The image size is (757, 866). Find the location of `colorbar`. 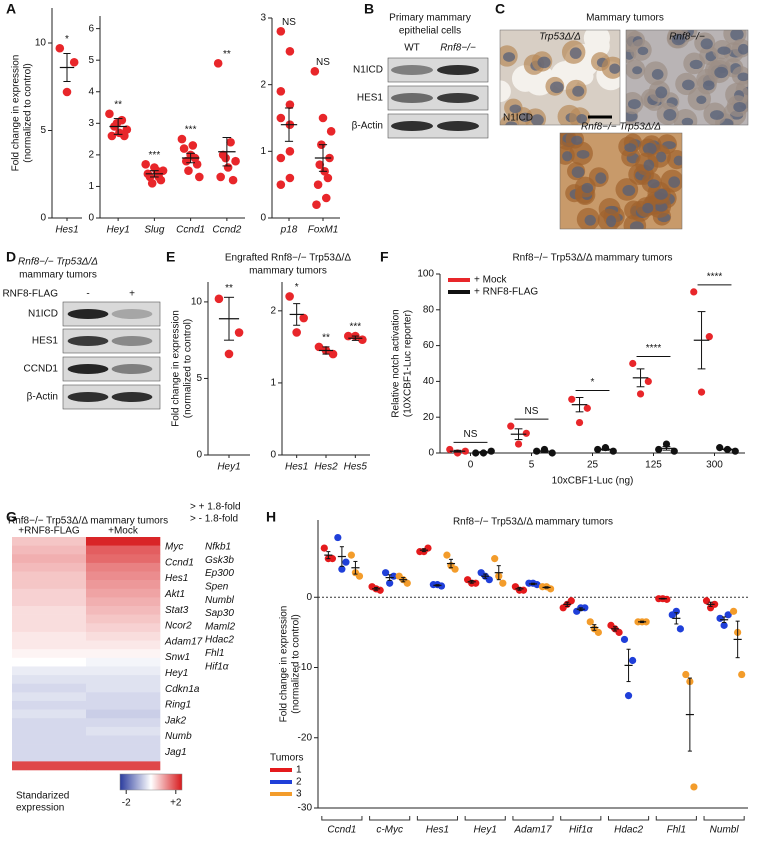

colorbar is located at coordinates (151, 782).